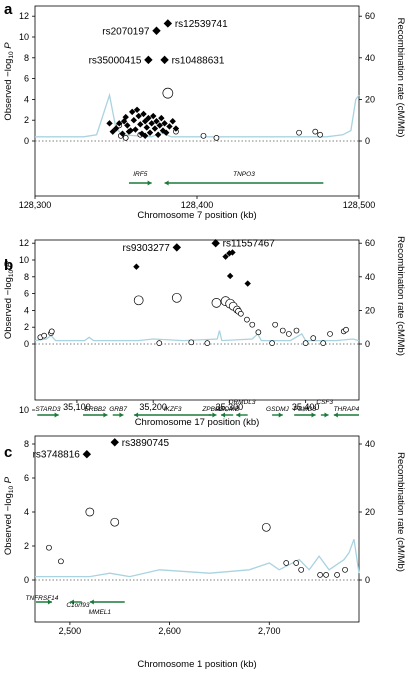 Image resolution: width=409 pixels, height=685 pixels. I want to click on gene-label: STARD3, so click(48, 409).